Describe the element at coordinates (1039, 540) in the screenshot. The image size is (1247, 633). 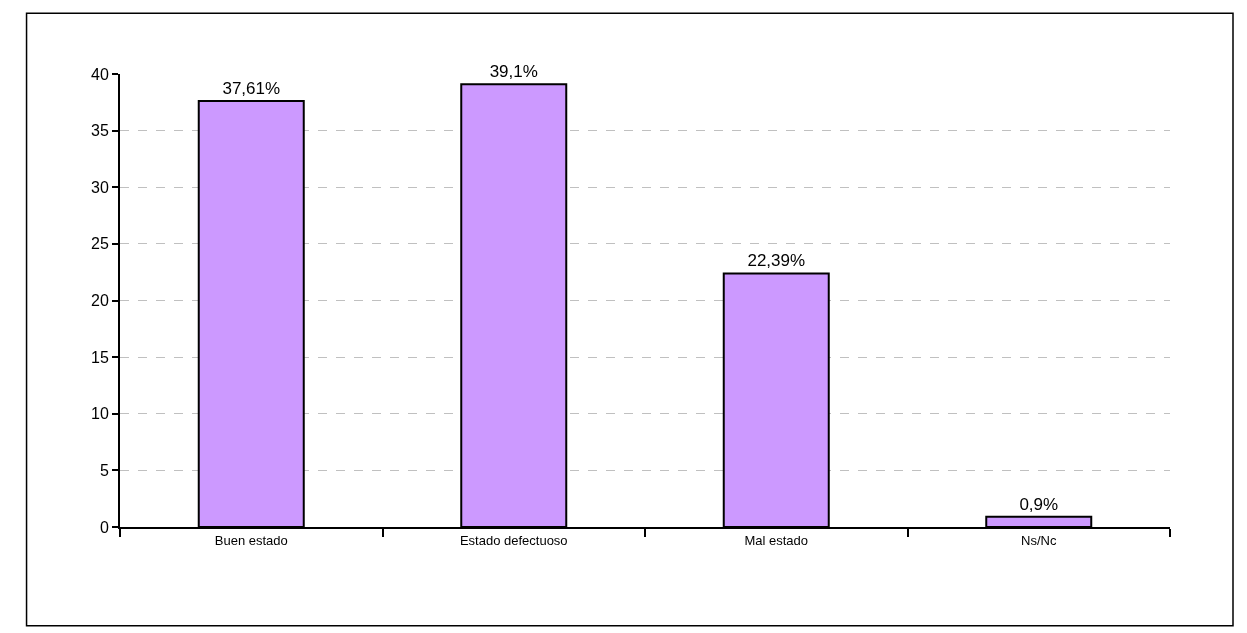
I see `x-tick-label: Ns/Nc` at that location.